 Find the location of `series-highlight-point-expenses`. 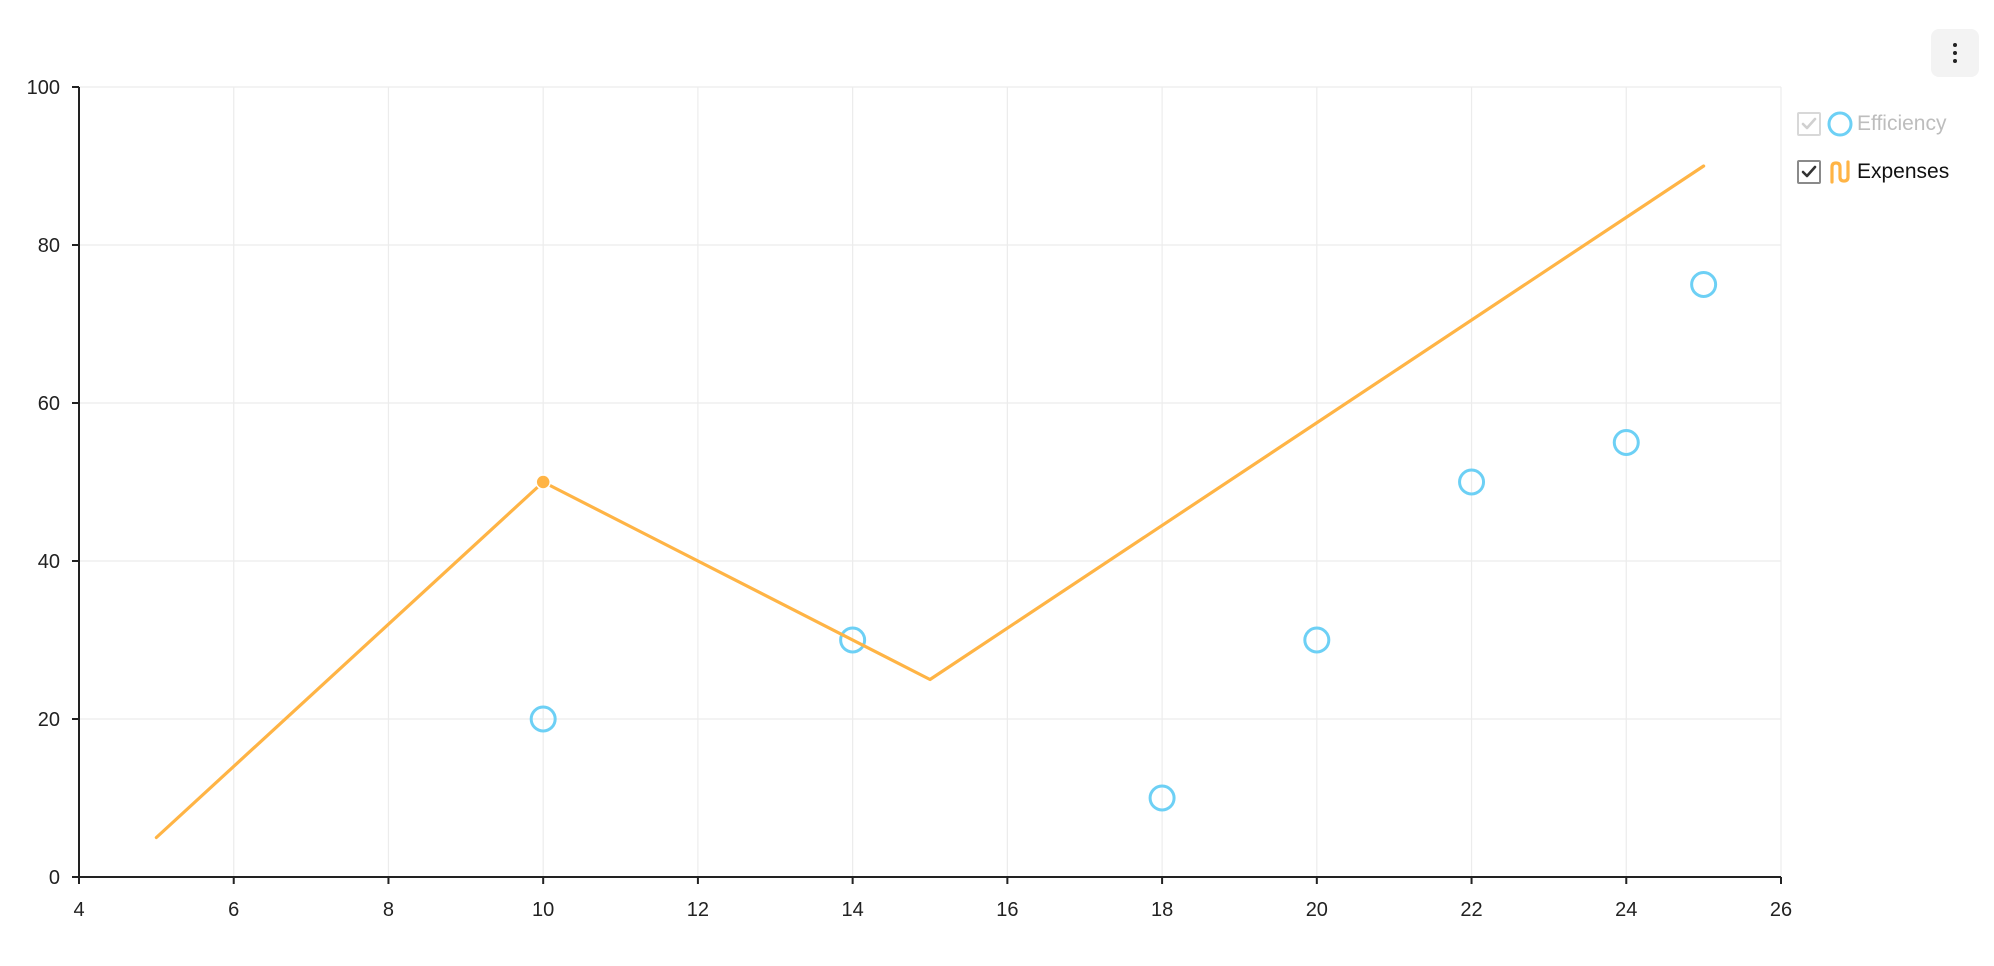

series-highlight-point-expenses is located at coordinates (543, 482).